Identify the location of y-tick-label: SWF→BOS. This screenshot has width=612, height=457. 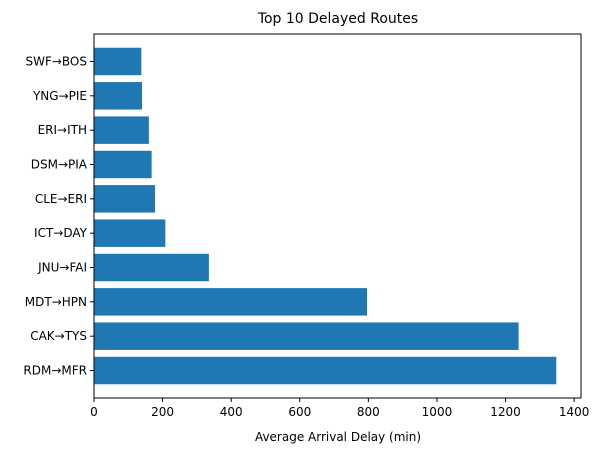
(56, 61).